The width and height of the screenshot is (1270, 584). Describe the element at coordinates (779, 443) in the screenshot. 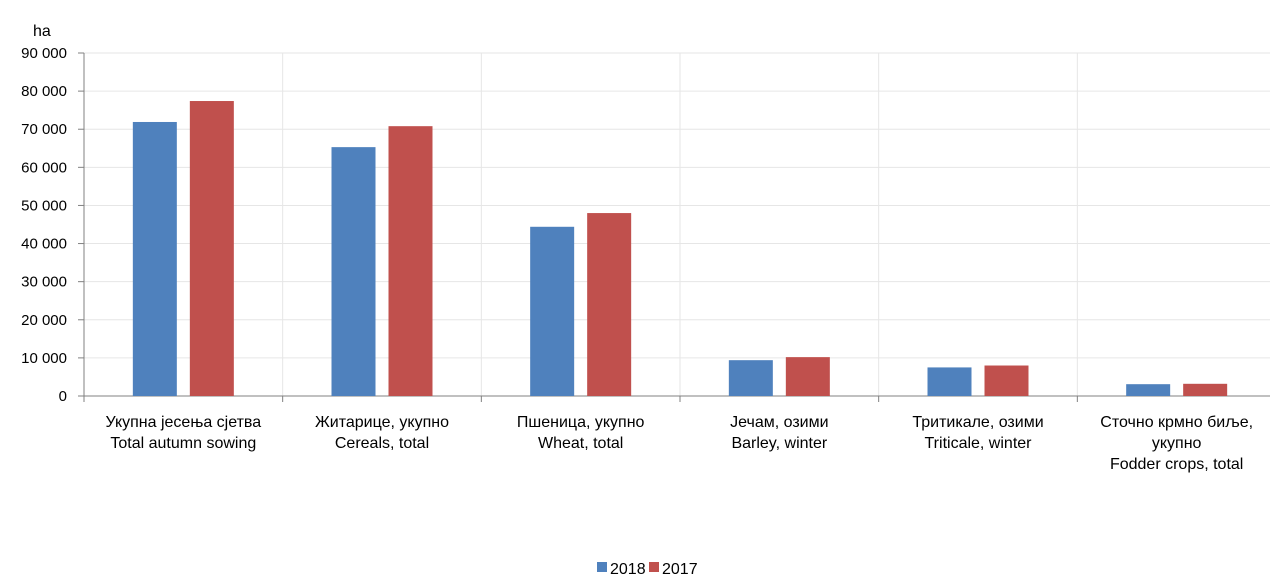

I see `x-category-label: Barley, winter` at that location.